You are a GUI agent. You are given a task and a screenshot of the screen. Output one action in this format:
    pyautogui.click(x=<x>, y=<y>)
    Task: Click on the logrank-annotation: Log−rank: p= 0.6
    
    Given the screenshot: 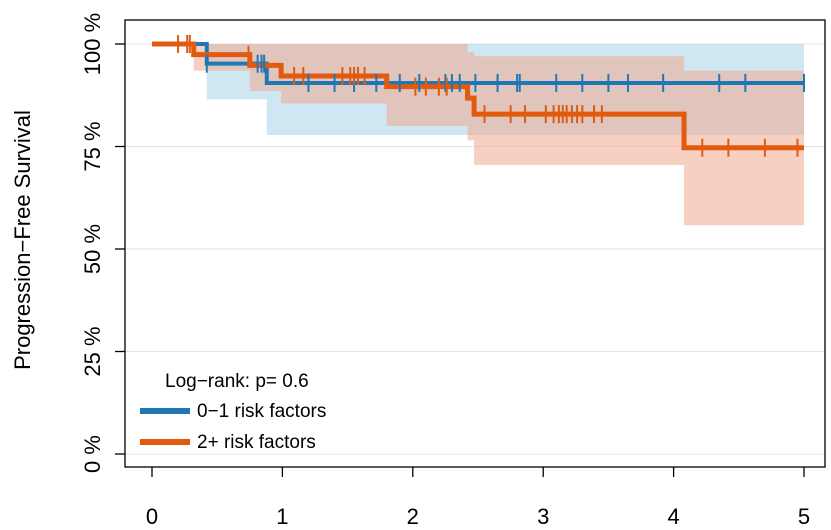 What is the action you would take?
    pyautogui.click(x=237, y=381)
    